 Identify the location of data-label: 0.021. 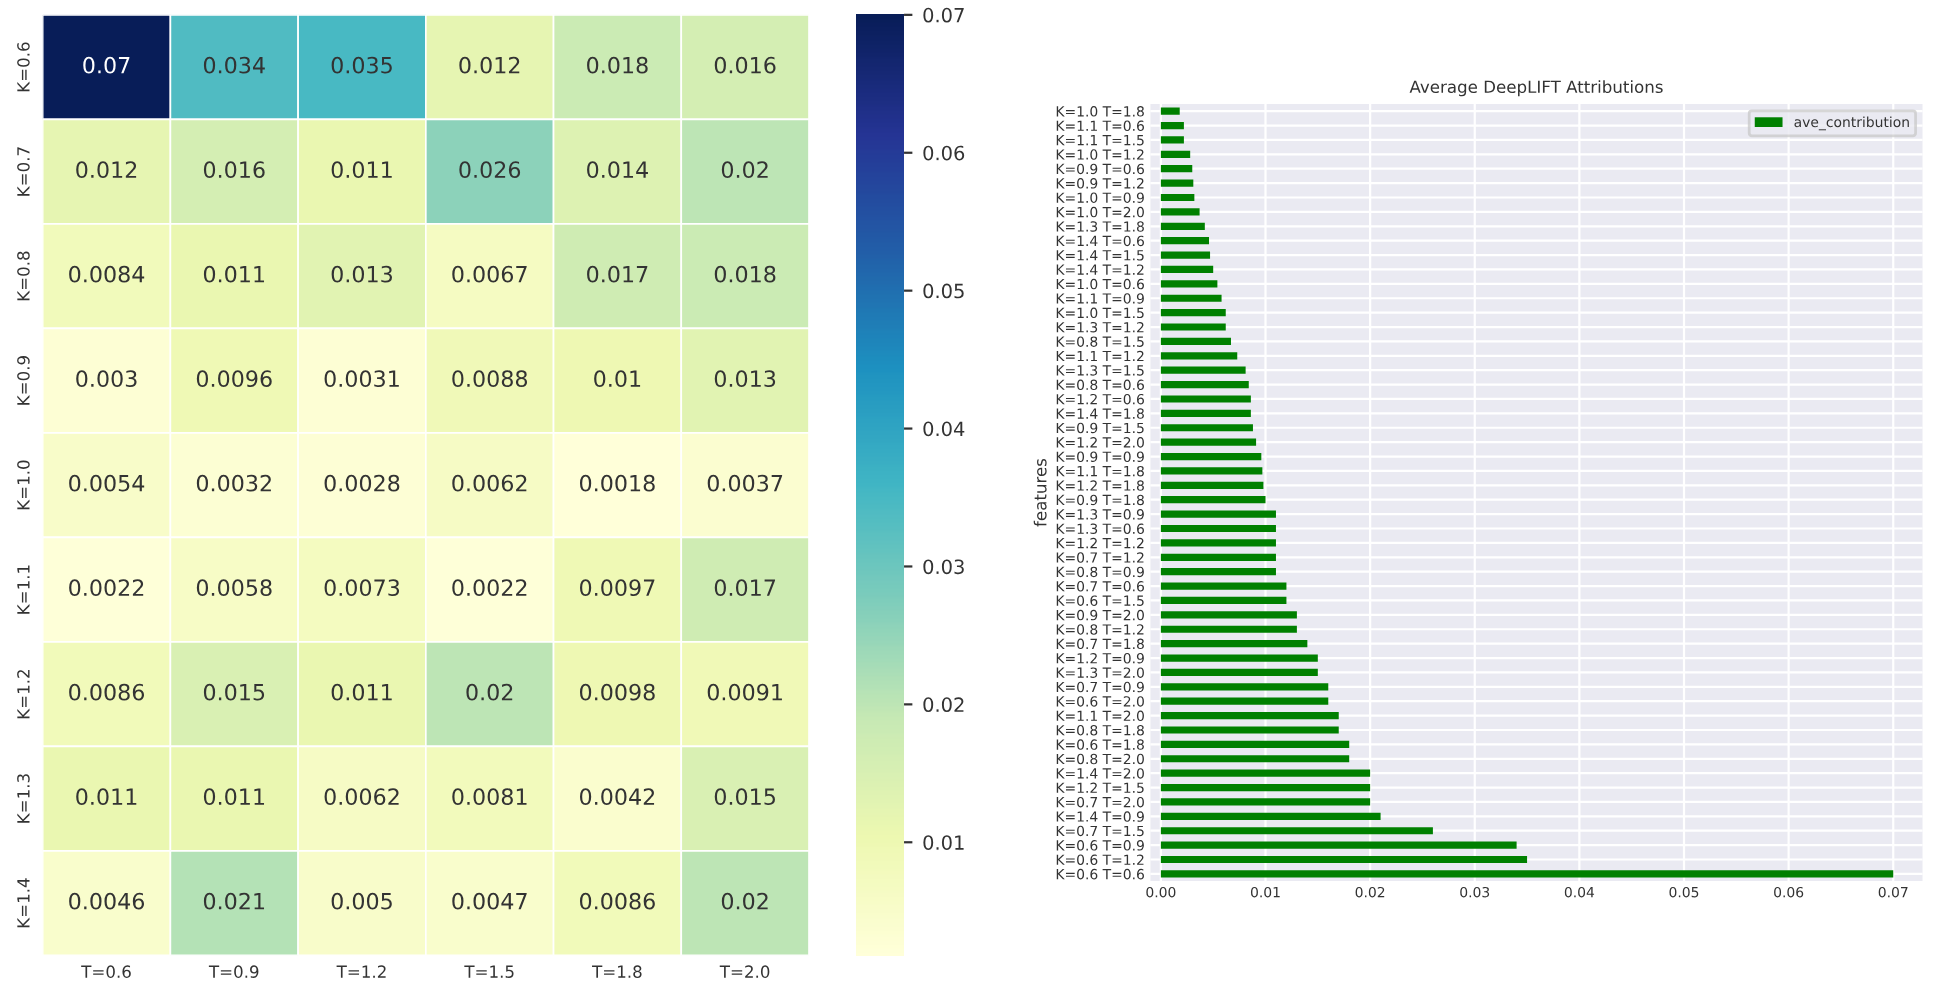
(234, 901).